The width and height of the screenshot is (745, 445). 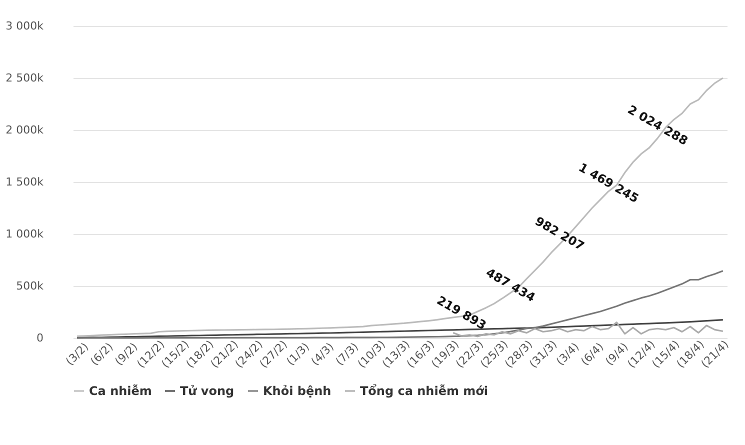 What do you see at coordinates (297, 391) in the screenshot?
I see `legend-label: Khỏi bệnh` at bounding box center [297, 391].